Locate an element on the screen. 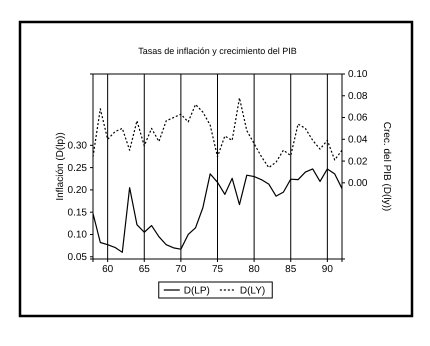 Image resolution: width=430 pixels, height=346 pixels. y2-tick-label: 0.10 is located at coordinates (358, 74).